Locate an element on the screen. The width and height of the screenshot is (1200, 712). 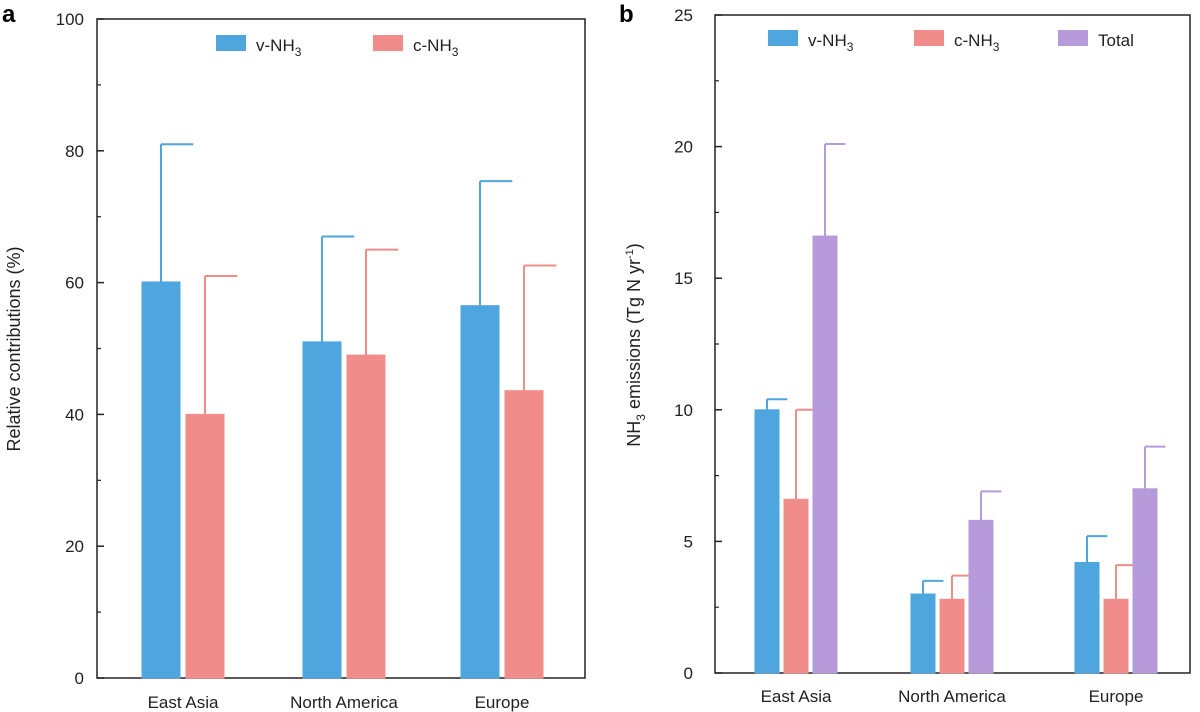
panel-b-y-ticks: 0 5 10 15 20 25 is located at coordinates (698, 344).